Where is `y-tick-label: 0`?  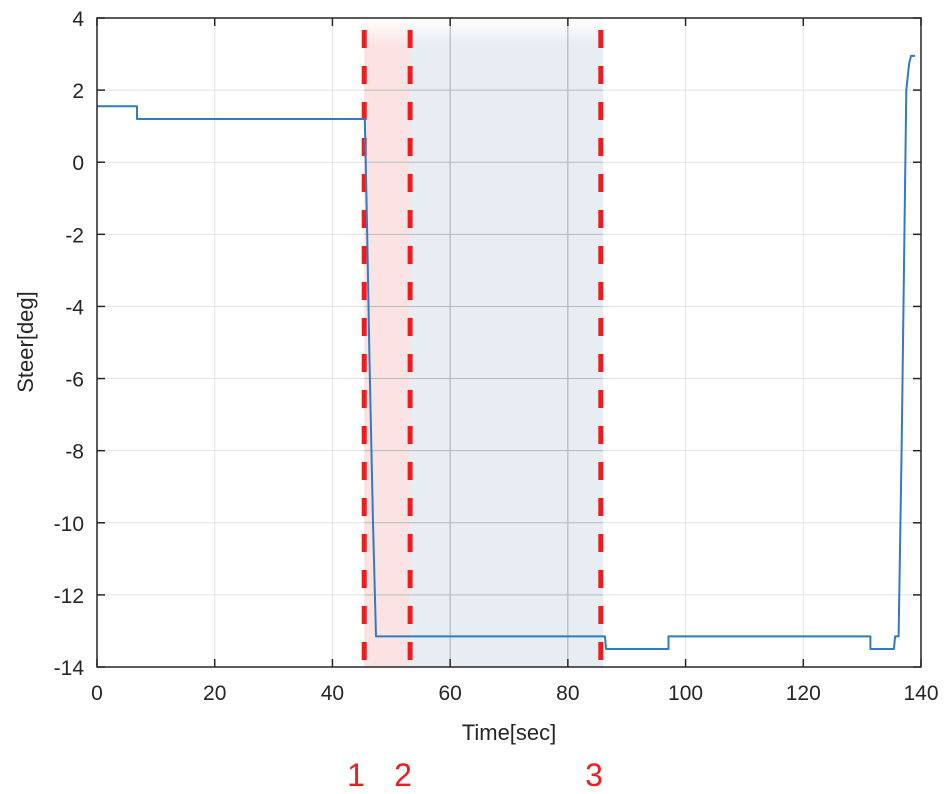
y-tick-label: 0 is located at coordinates (78, 163).